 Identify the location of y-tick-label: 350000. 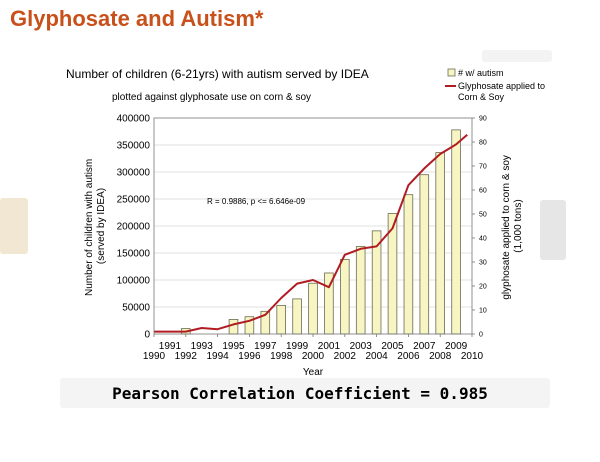
(134, 146).